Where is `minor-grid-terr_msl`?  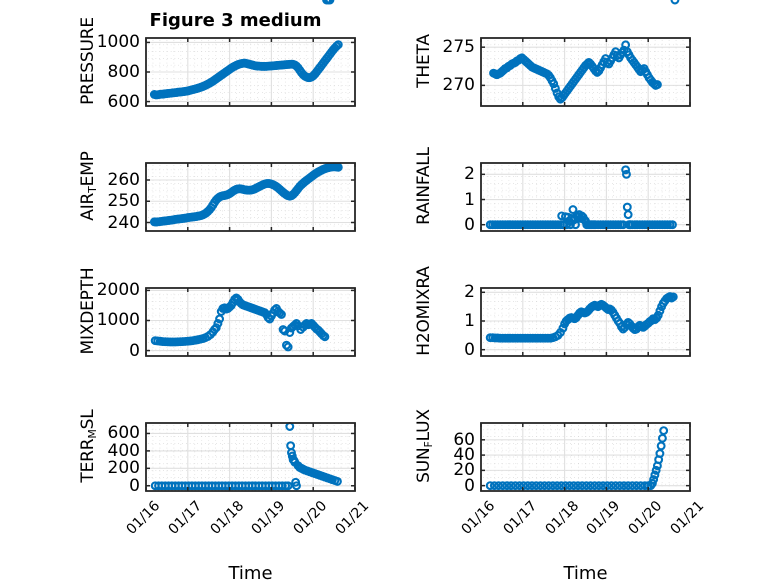 minor-grid-terr_msl is located at coordinates (250, 457).